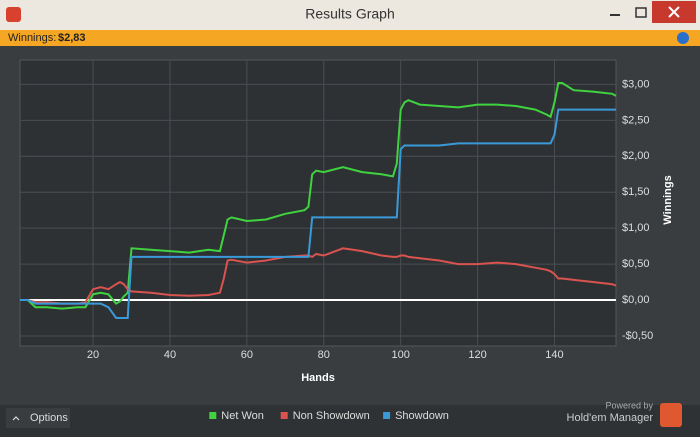 The height and width of the screenshot is (442, 700). I want to click on window-title: Results Graph, so click(349, 14).